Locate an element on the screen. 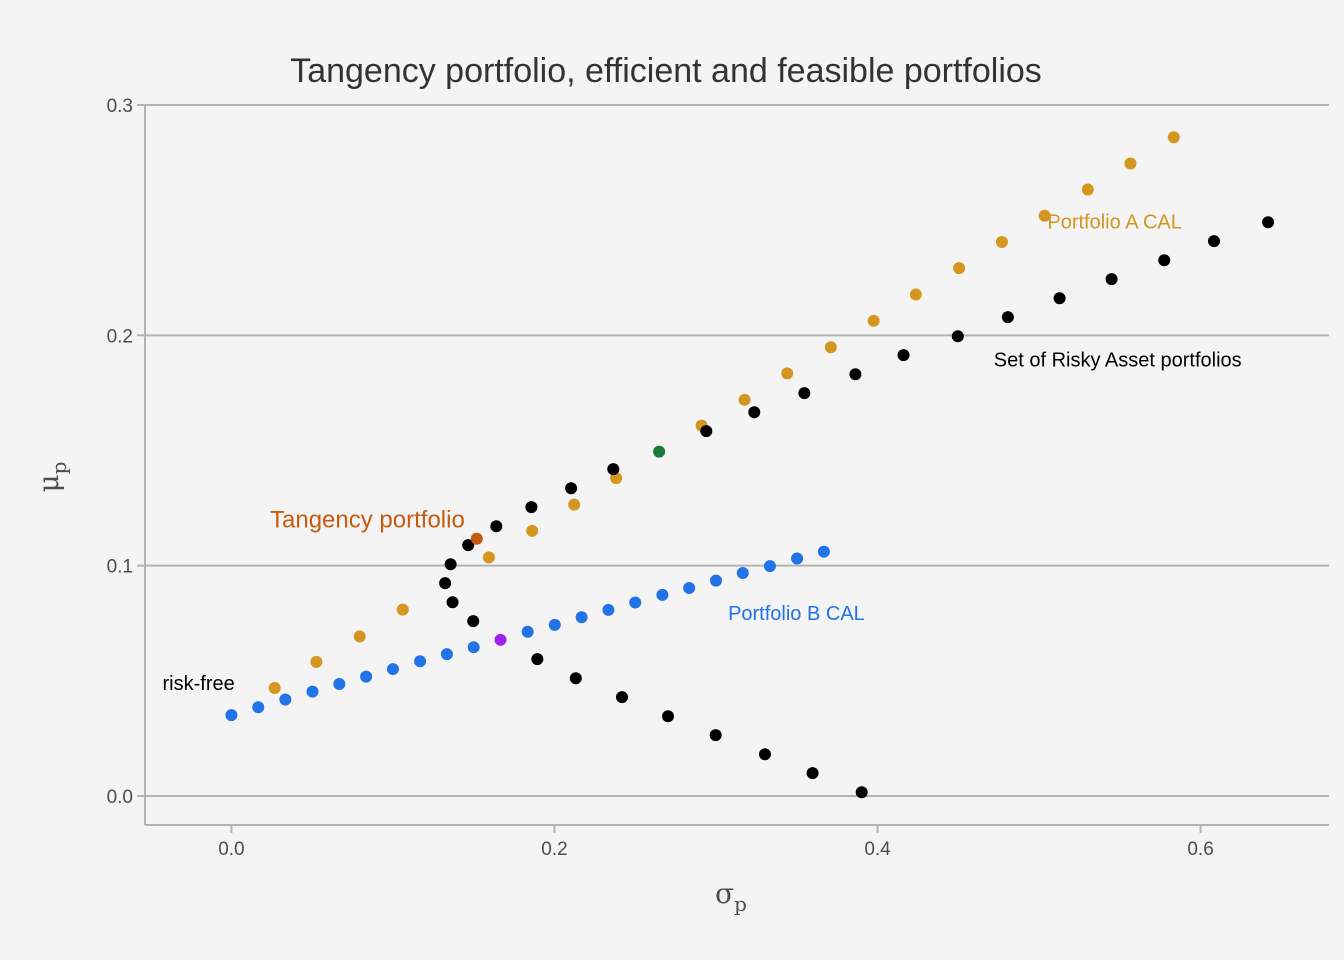 Image resolution: width=1344 pixels, height=960 pixels. y-tick-label: 0.0 is located at coordinates (120, 797).